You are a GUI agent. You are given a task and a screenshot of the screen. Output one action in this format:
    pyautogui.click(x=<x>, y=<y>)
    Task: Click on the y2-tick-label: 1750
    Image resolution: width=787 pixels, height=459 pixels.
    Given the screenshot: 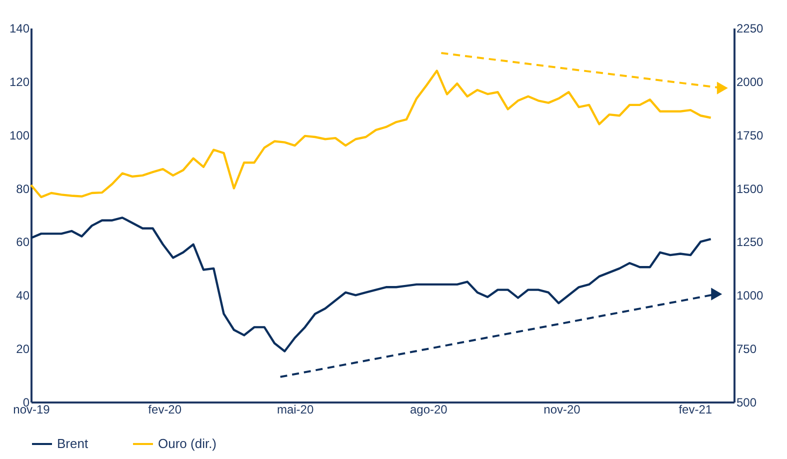 What is the action you would take?
    pyautogui.click(x=750, y=135)
    